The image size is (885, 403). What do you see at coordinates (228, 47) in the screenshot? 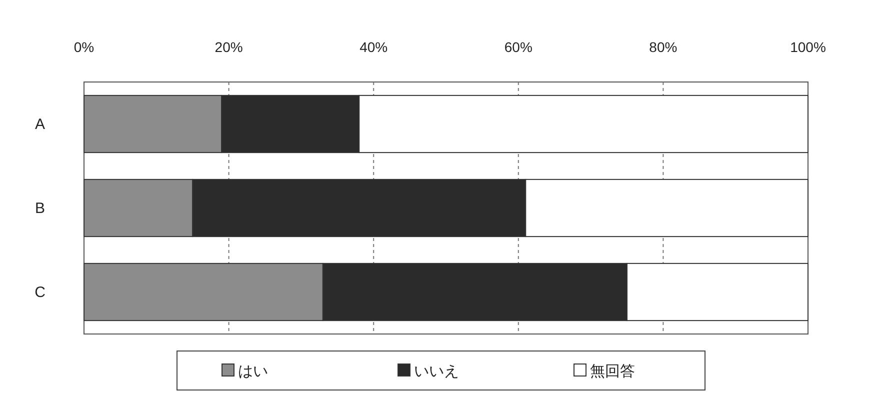
I see `x-tick-label: 20%` at bounding box center [228, 47].